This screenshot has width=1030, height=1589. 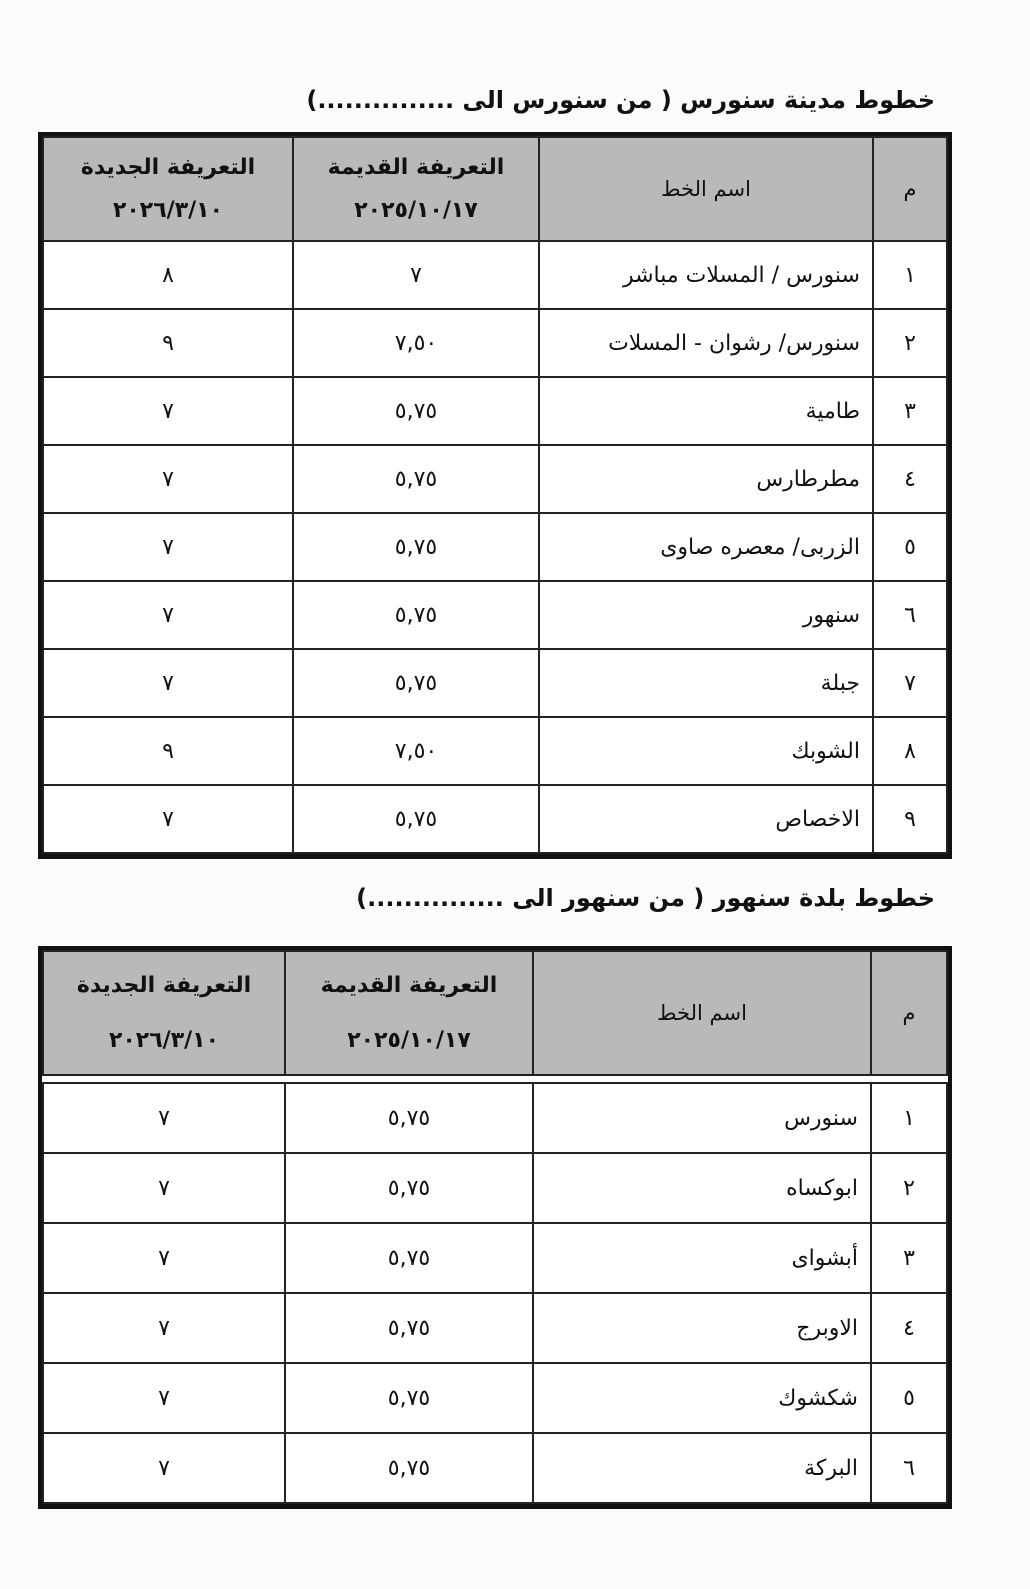 I want to click on line-name: مطرطارس, so click(x=706, y=479).